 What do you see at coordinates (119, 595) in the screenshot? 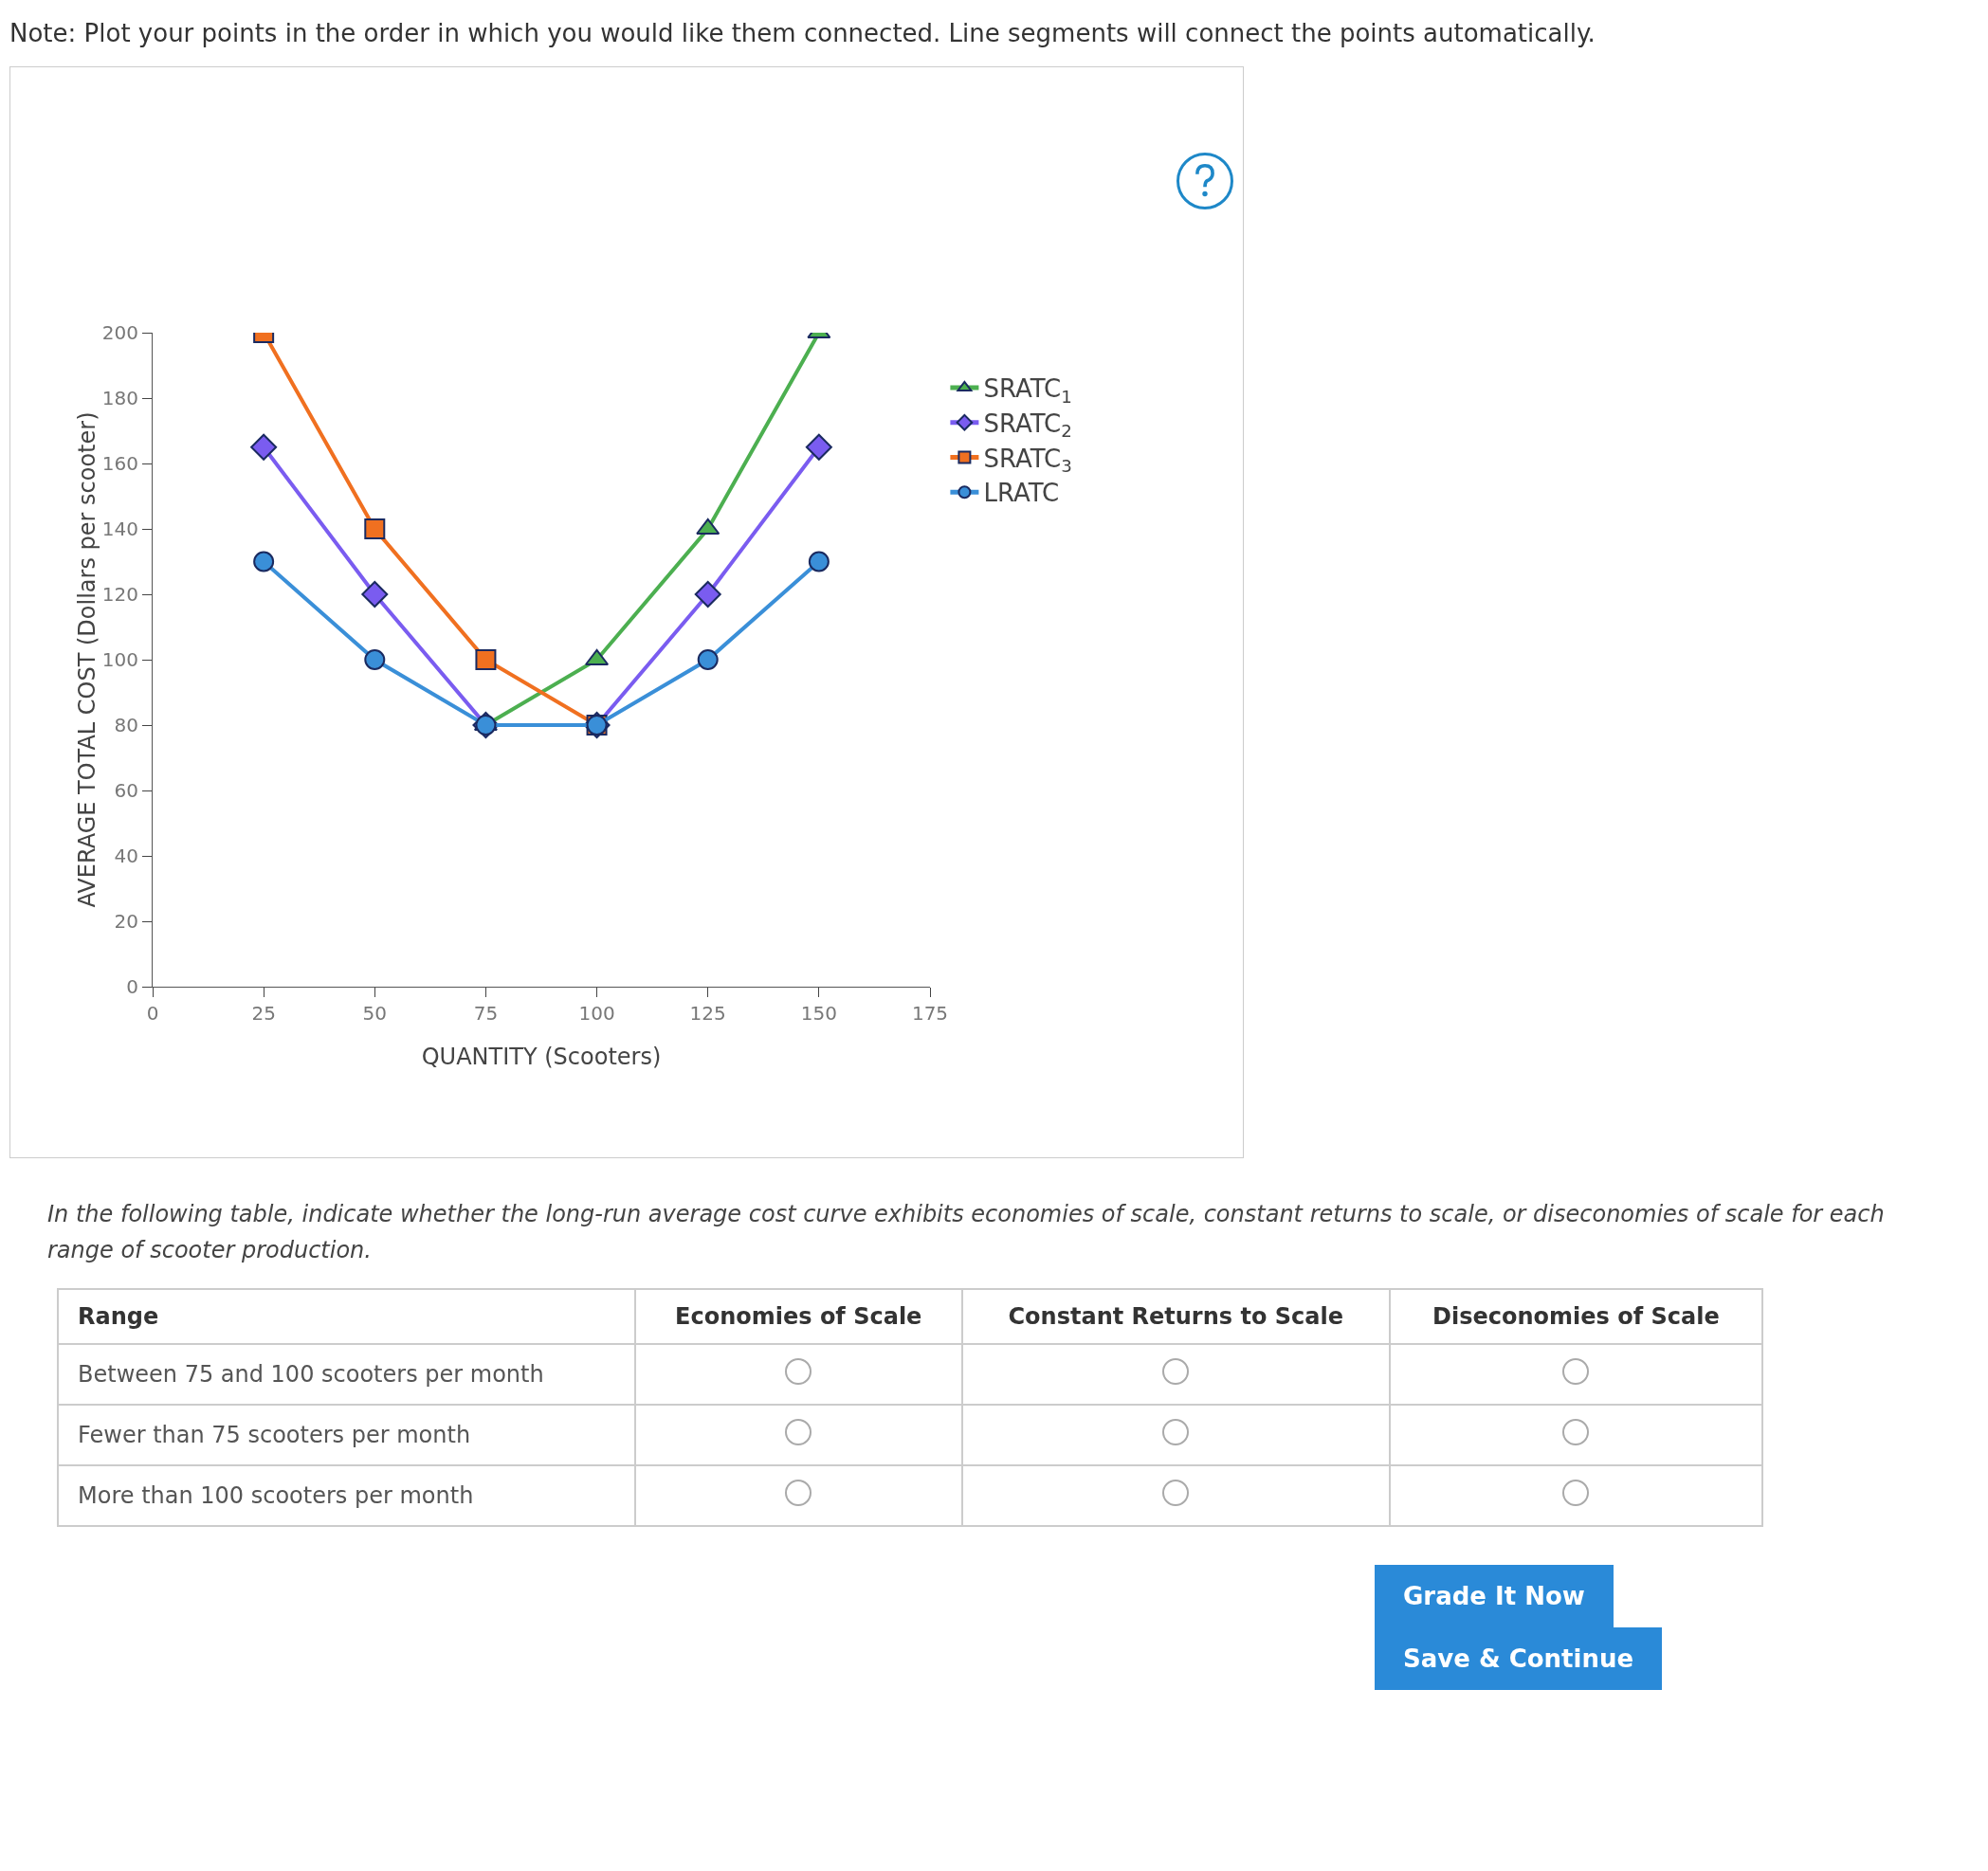
I see `y-tick-label: 120` at bounding box center [119, 595].